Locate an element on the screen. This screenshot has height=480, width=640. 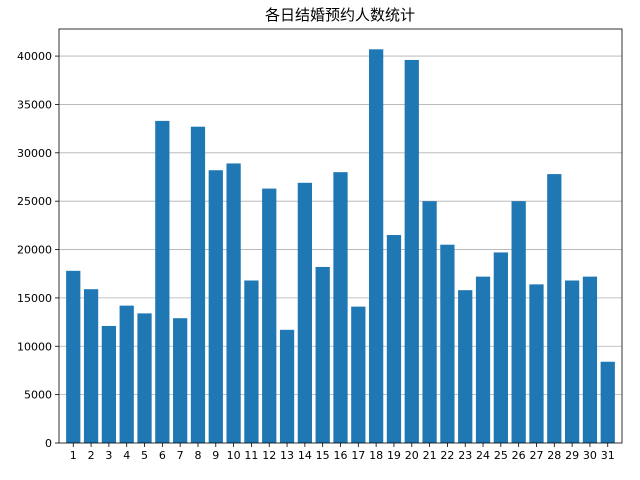
x-tick-label: 5 is located at coordinates (144, 455).